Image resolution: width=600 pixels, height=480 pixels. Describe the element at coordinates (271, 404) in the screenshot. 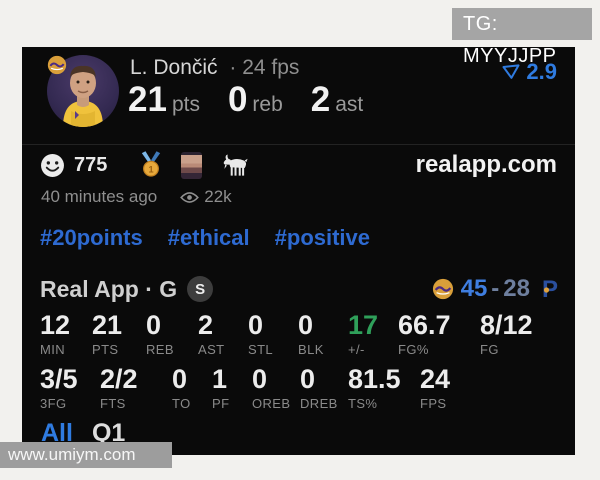

I see `stat-label: OREB` at that location.